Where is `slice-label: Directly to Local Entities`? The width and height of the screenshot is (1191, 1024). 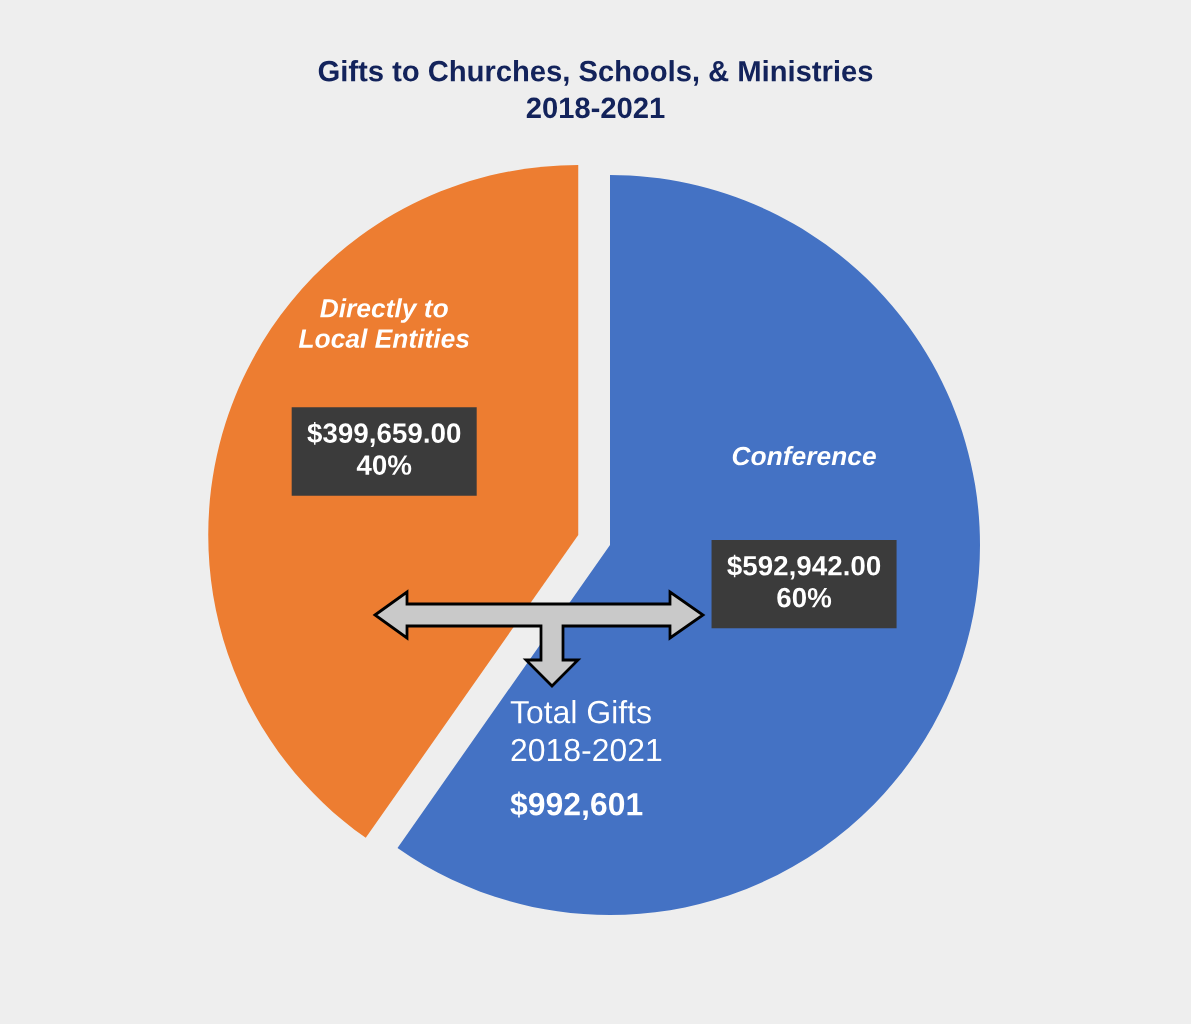
slice-label: Directly to Local Entities is located at coordinates (384, 323).